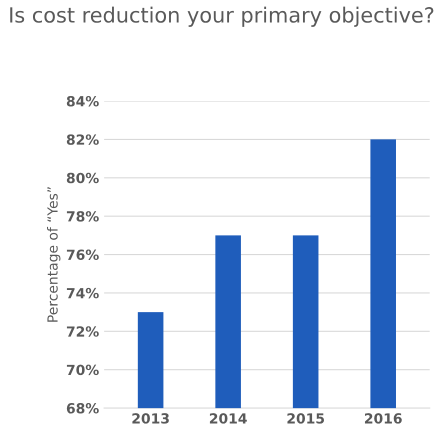 The image size is (443, 445). Describe the element at coordinates (82, 178) in the screenshot. I see `y-tick-label: 80%` at that location.